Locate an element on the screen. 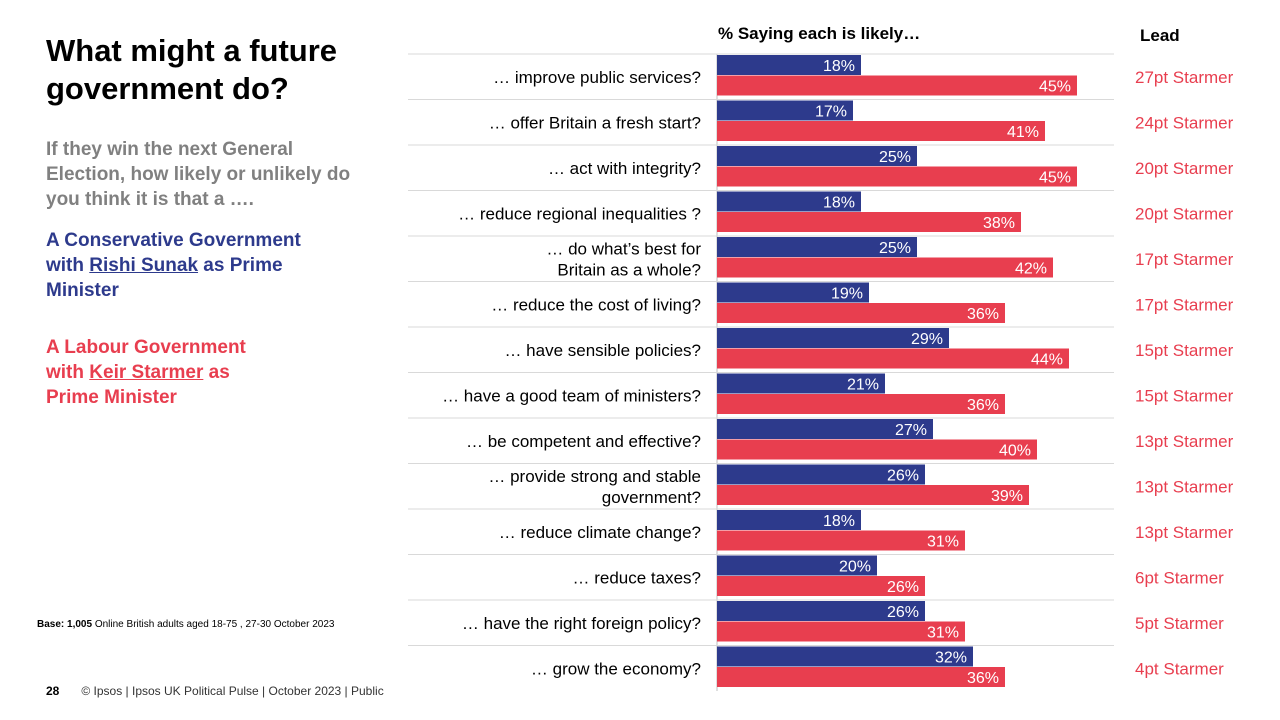  lead-header: Lead is located at coordinates (1160, 35).